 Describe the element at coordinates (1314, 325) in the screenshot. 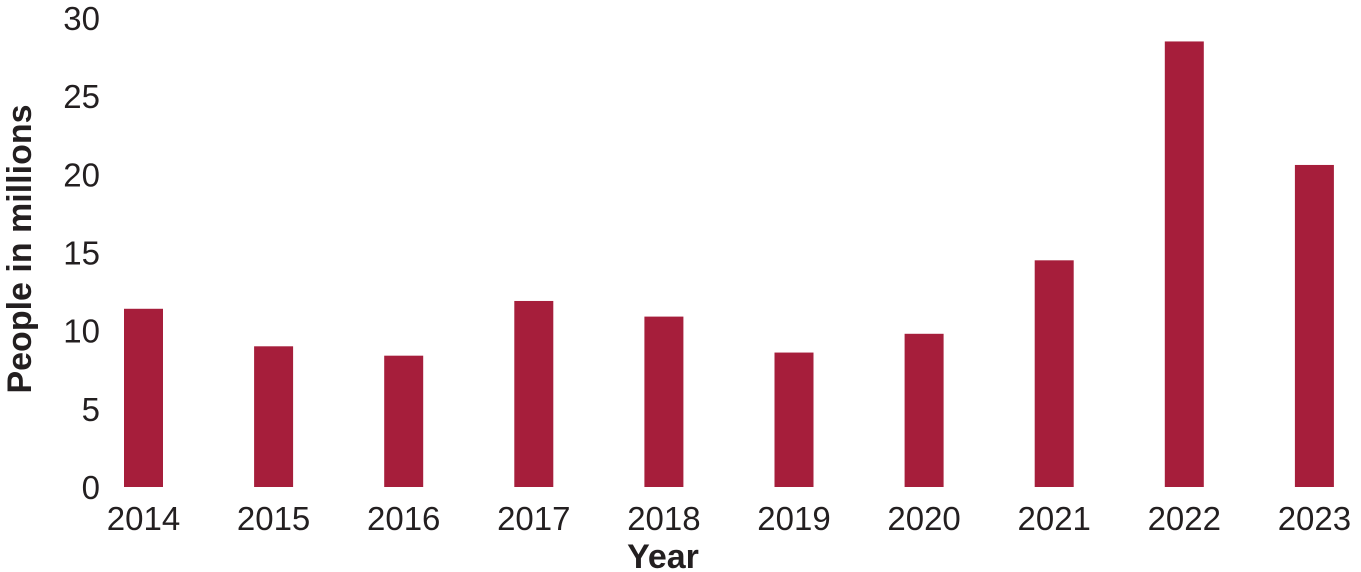

I see `bar-2023` at that location.